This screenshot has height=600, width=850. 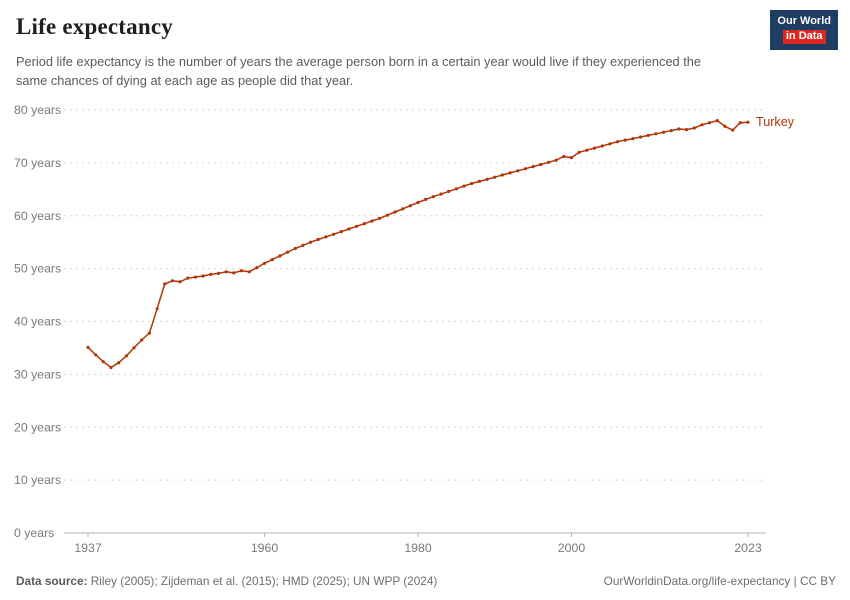 I want to click on owid-logo-line1: Our World, so click(x=804, y=21).